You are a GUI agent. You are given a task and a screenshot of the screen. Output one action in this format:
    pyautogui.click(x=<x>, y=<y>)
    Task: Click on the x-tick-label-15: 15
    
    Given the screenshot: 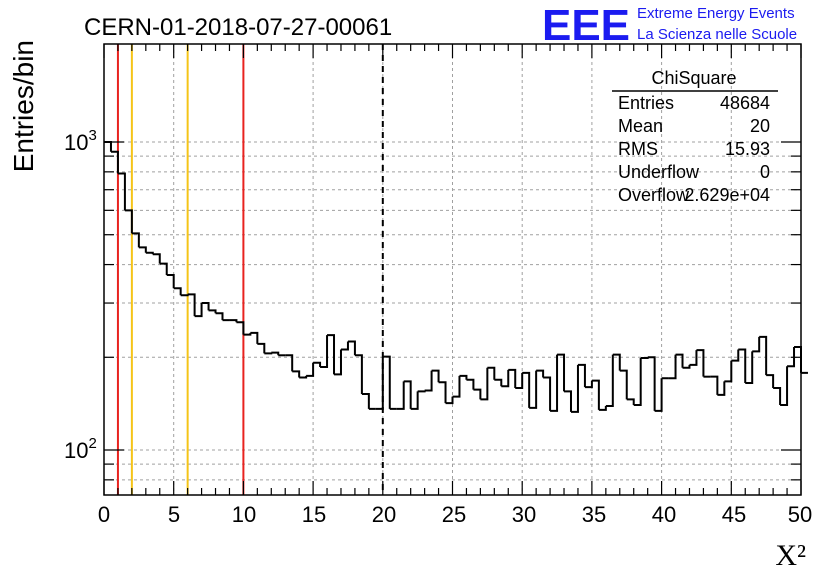 What is the action you would take?
    pyautogui.click(x=314, y=514)
    